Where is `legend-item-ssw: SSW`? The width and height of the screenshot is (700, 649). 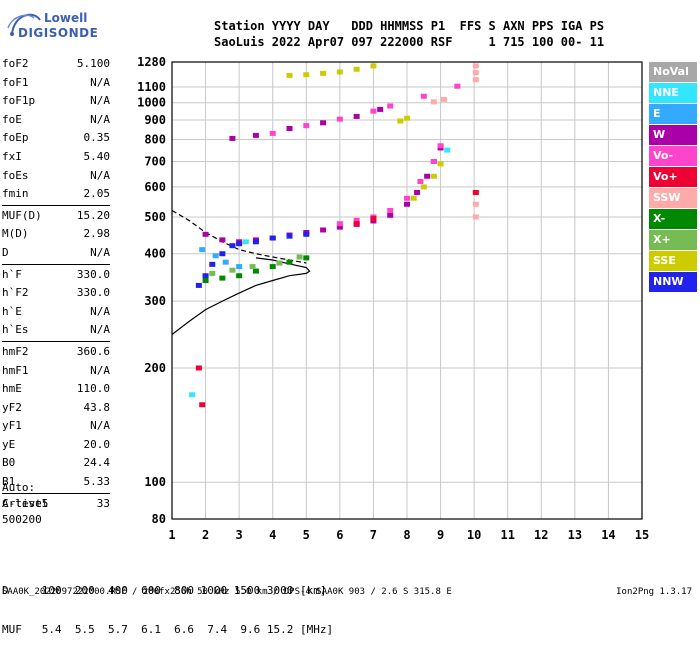 legend-item-ssw: SSW is located at coordinates (673, 198).